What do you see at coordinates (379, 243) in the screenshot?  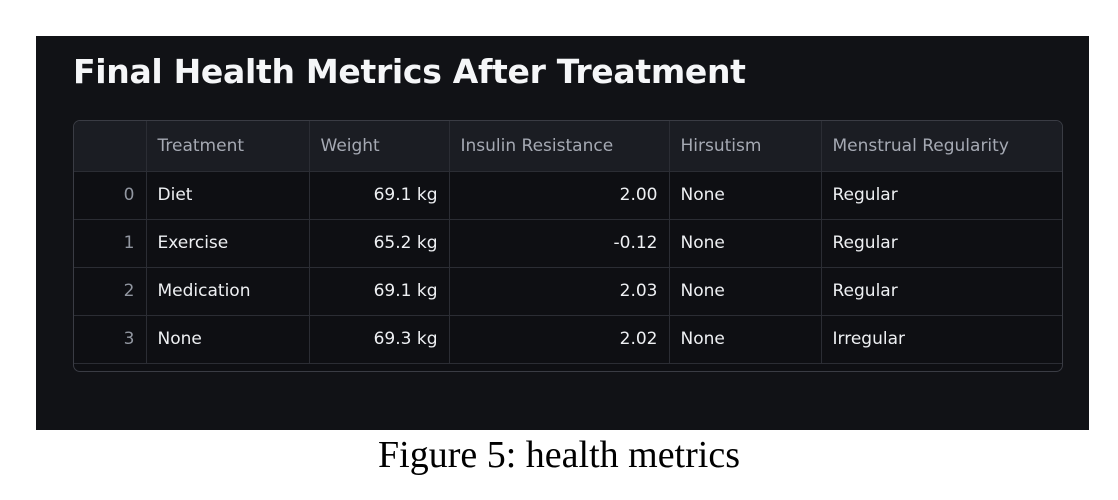 I see `weight-cell: 65.2 kg` at bounding box center [379, 243].